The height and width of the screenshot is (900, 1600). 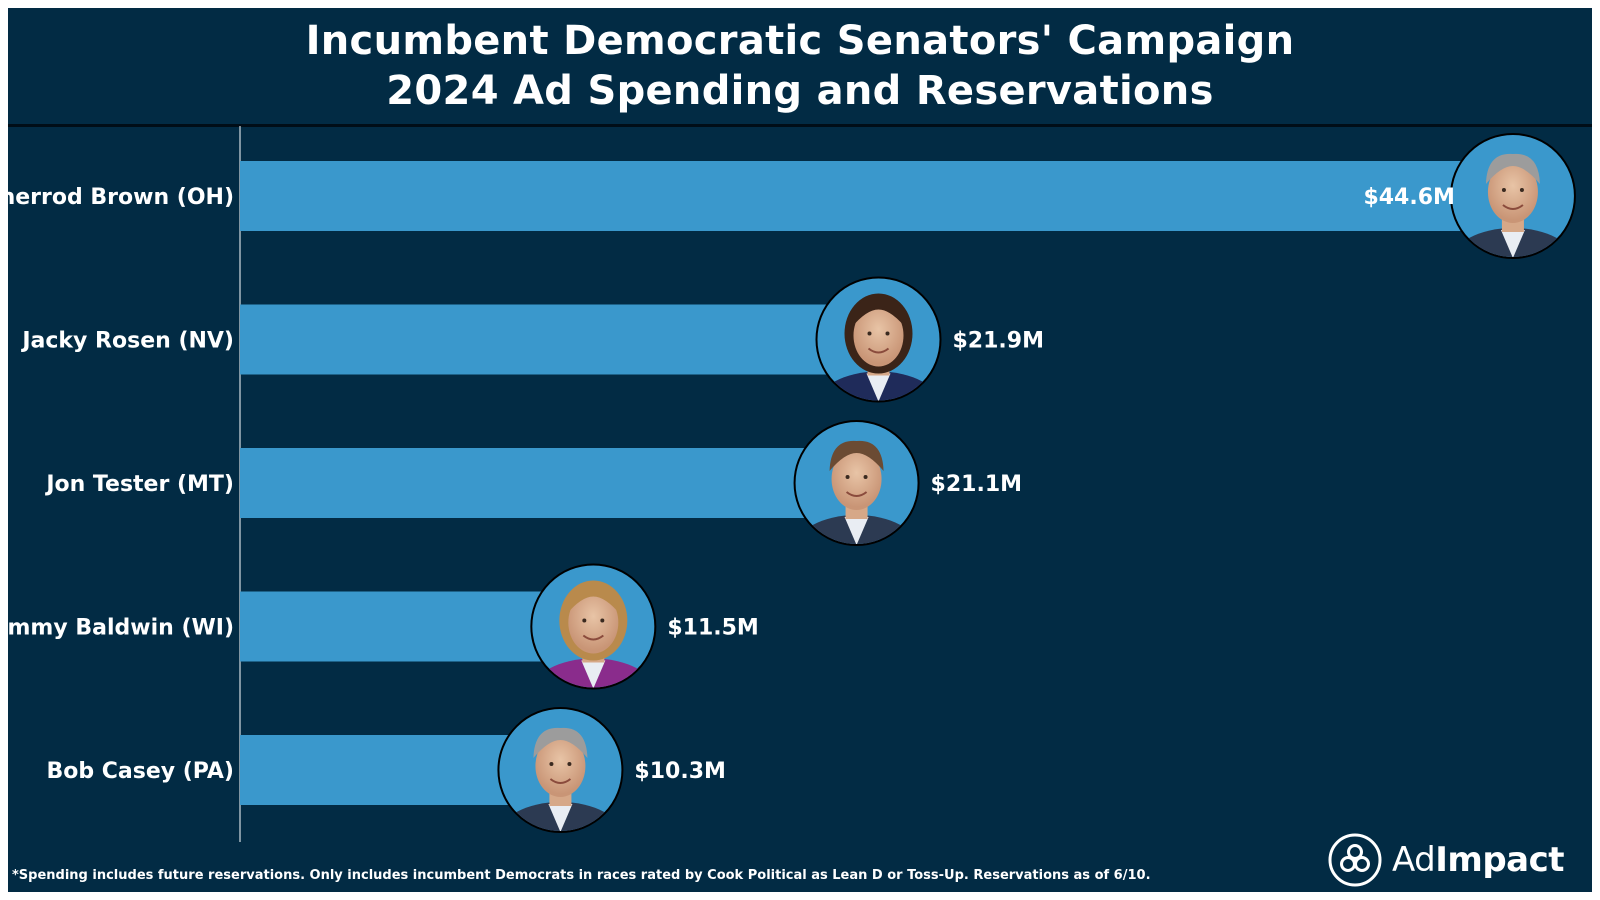 I want to click on portrait-sherrod-brown-oh, so click(x=1512, y=196).